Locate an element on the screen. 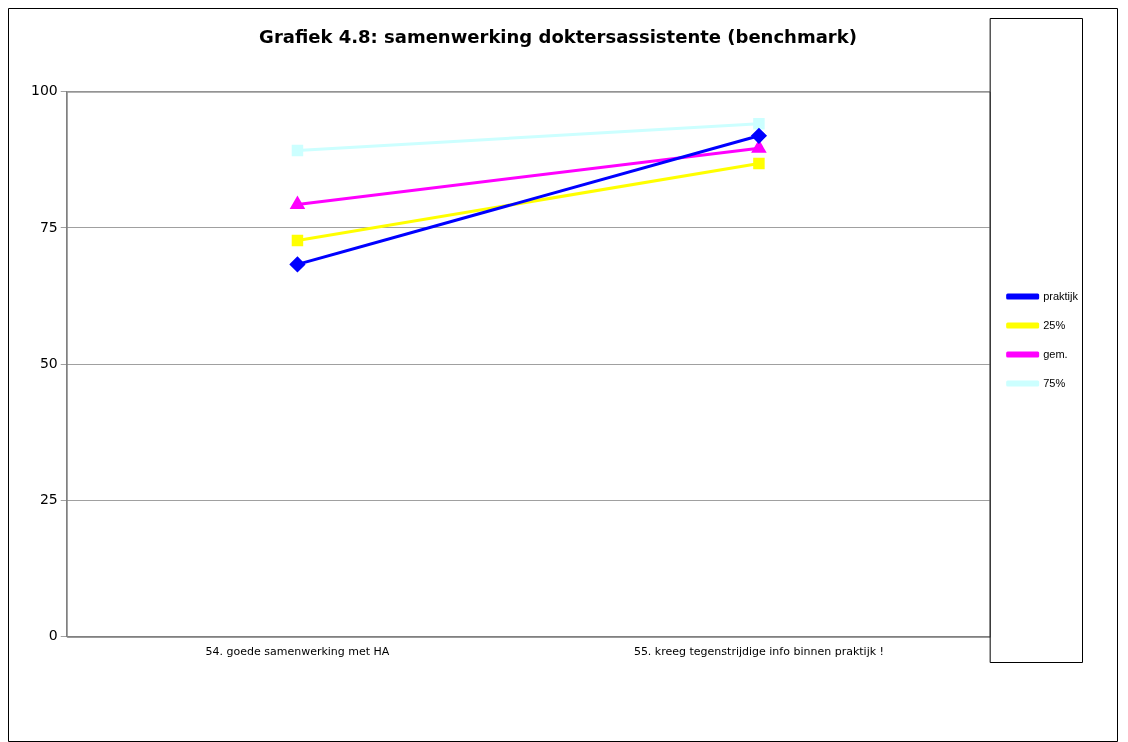  y-tick-label: 50 is located at coordinates (48, 362).